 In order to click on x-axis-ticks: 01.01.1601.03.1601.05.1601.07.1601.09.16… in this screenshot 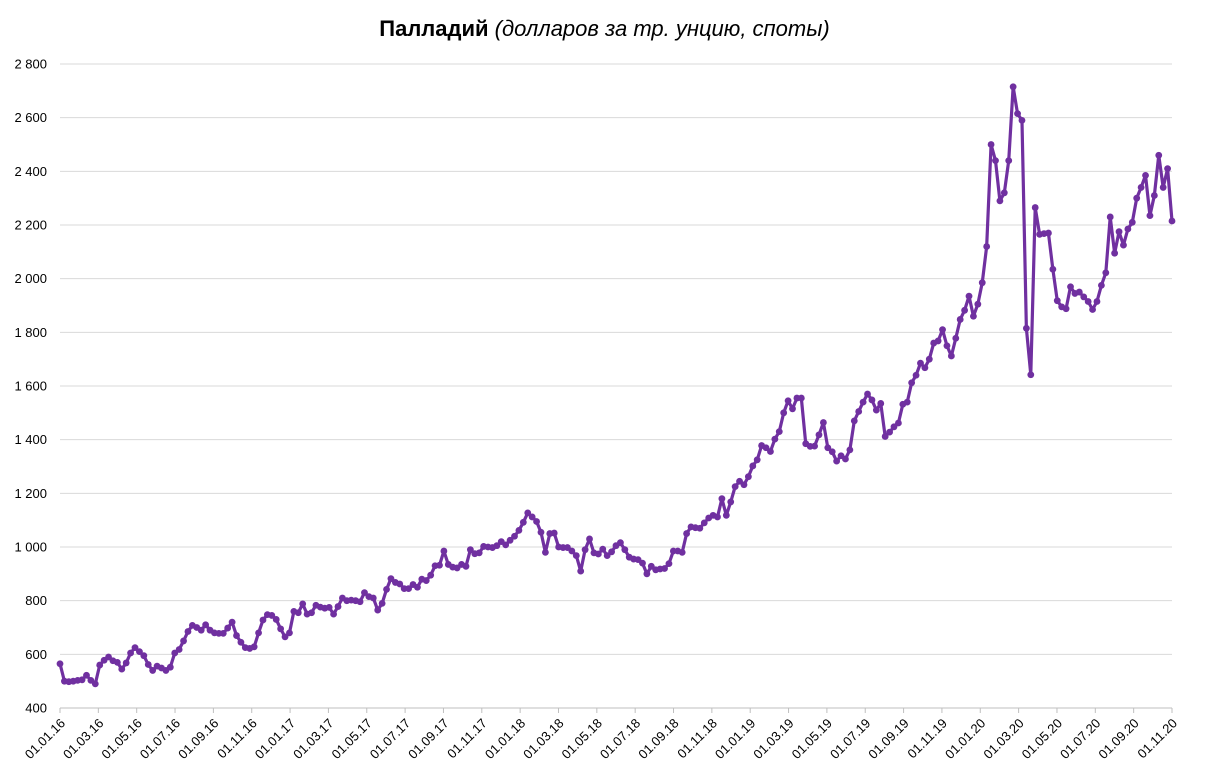, I will do `click(601, 735)`.